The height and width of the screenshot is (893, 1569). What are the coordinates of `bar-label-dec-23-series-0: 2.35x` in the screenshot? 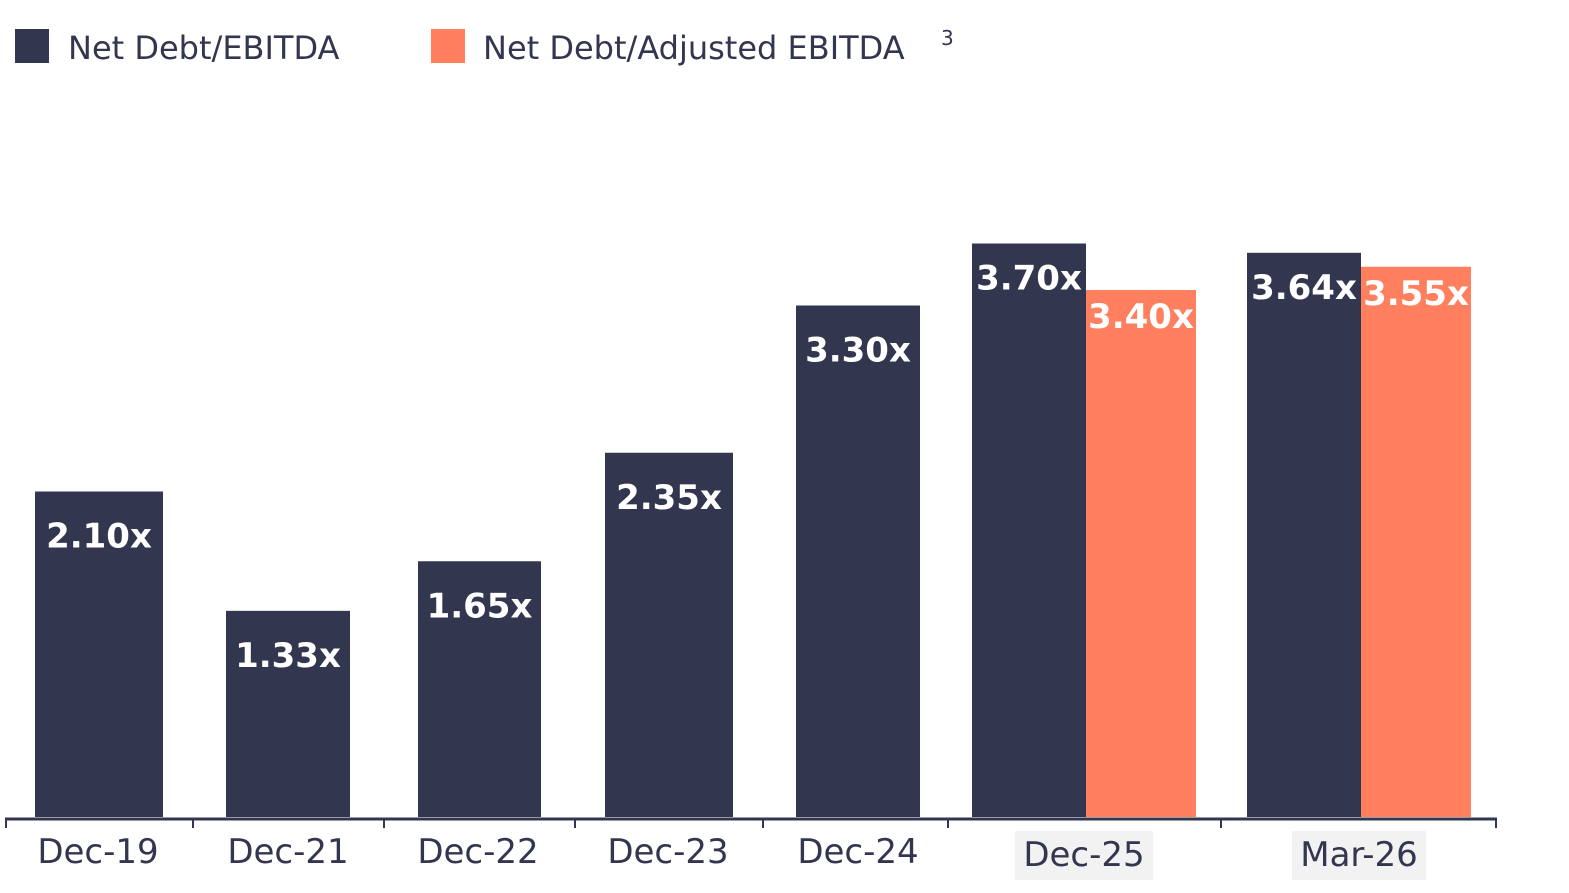 It's located at (669, 498).